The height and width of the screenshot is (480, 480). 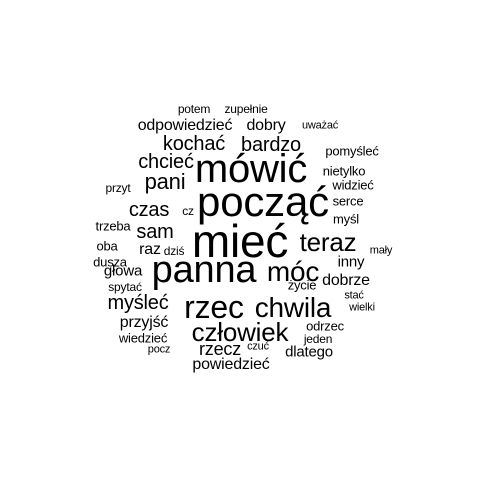 I want to click on word: jeden, so click(x=318, y=339).